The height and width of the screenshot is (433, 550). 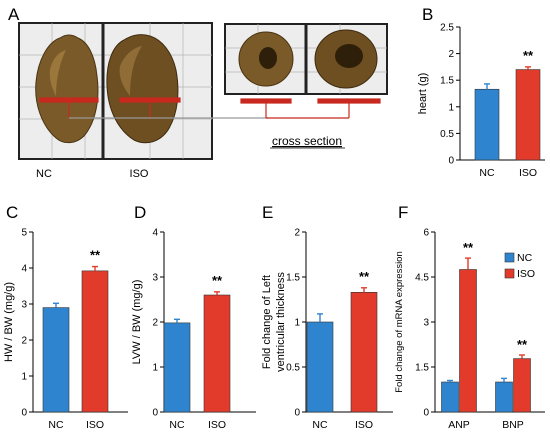 I want to click on chart-b: 0 0.5 1 1.5 2 2.5 heart (g) NC ** ISO, so click(x=481, y=101).